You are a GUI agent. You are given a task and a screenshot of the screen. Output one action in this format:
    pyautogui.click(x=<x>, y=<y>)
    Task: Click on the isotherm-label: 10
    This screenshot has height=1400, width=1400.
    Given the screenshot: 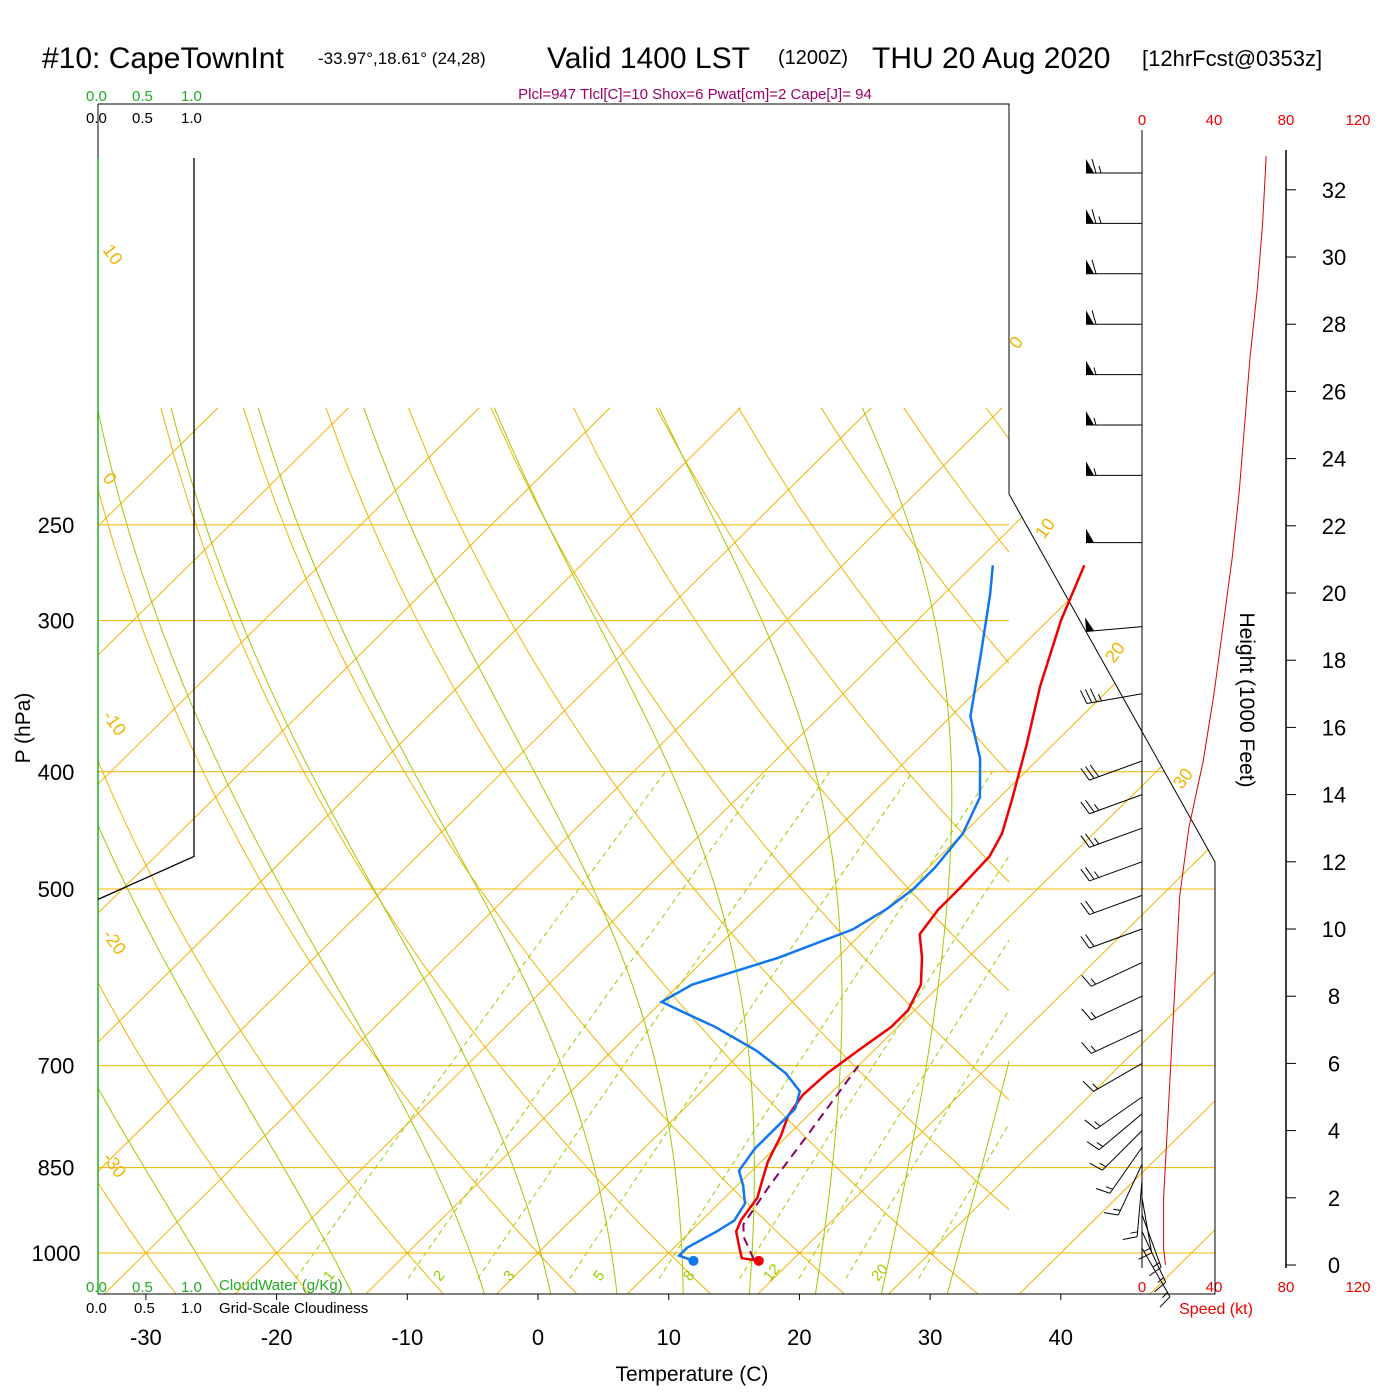 What is the action you would take?
    pyautogui.click(x=113, y=255)
    